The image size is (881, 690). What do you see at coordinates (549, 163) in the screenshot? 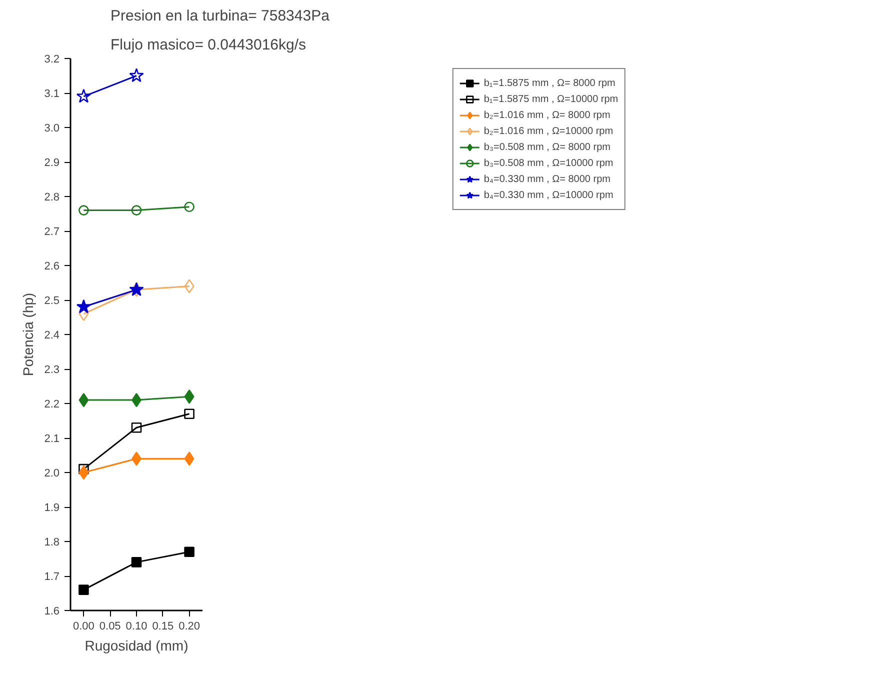
I see `legend-label: b₃=0.508 mm , Ω=10000 rpm` at bounding box center [549, 163].